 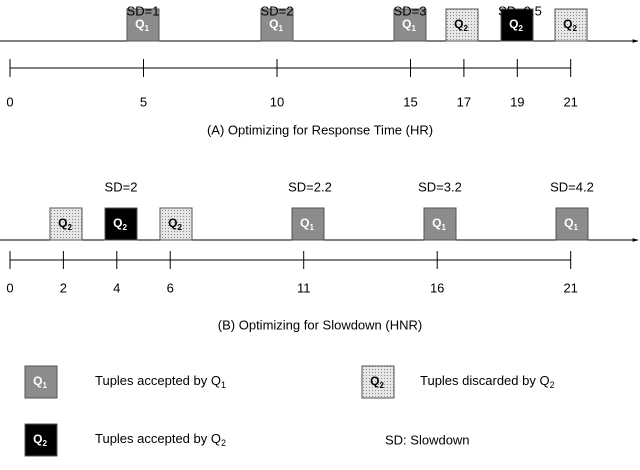 I want to click on legend-text: Tuples accepted by Q2, so click(x=160, y=439).